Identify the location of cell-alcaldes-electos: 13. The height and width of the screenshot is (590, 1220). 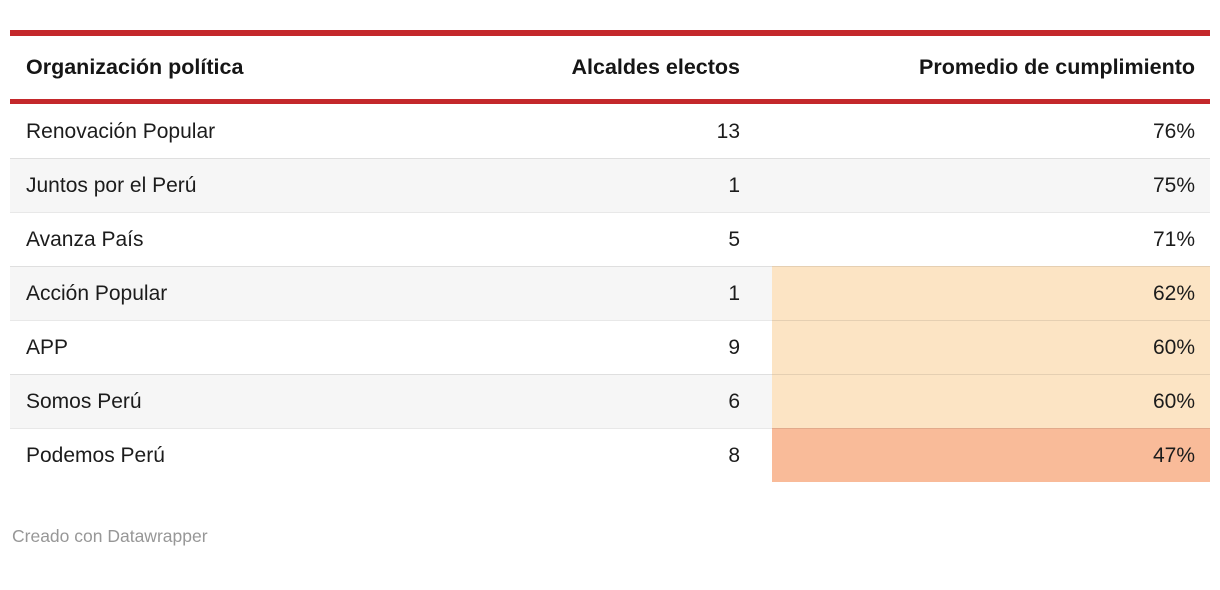
(728, 131).